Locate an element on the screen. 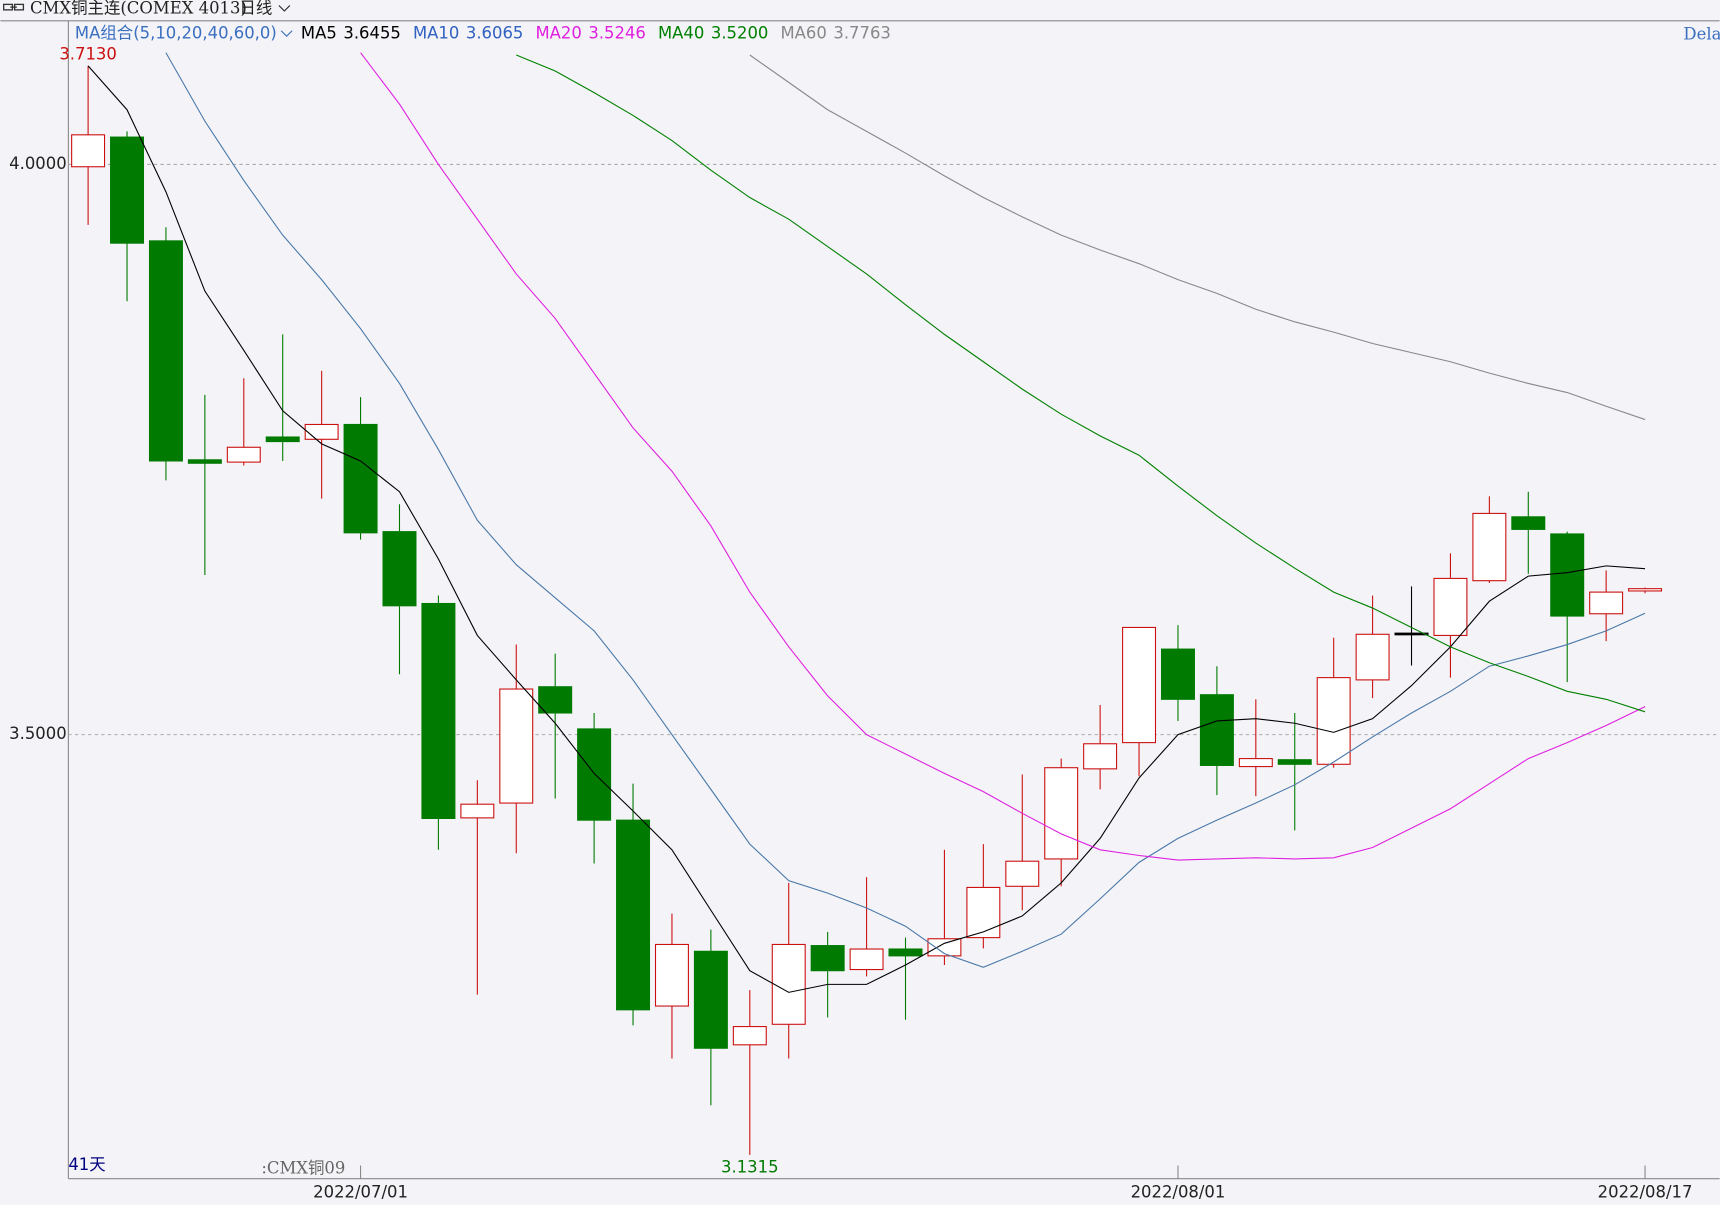  x-tick-label: 2022/08/01 is located at coordinates (1178, 1191).